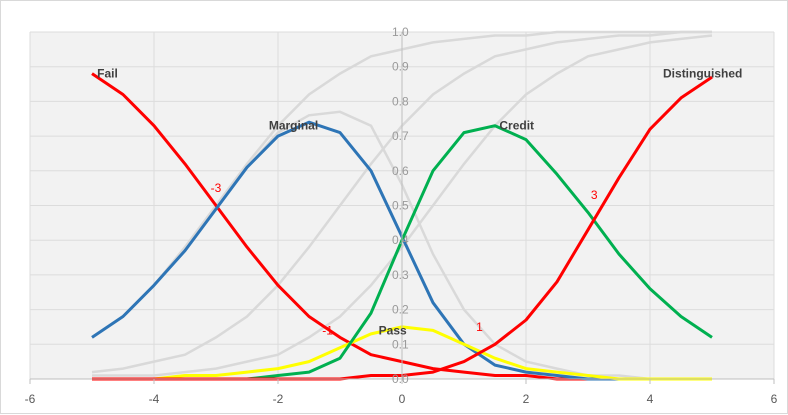  I want to click on curve-label-pass: Pass, so click(393, 330).